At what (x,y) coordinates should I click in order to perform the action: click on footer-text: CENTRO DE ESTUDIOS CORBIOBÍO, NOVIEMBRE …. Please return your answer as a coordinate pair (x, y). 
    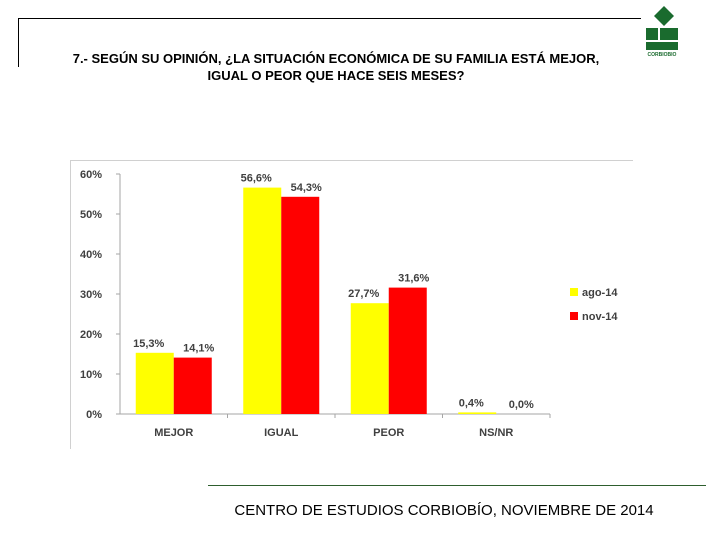
    Looking at the image, I should click on (444, 510).